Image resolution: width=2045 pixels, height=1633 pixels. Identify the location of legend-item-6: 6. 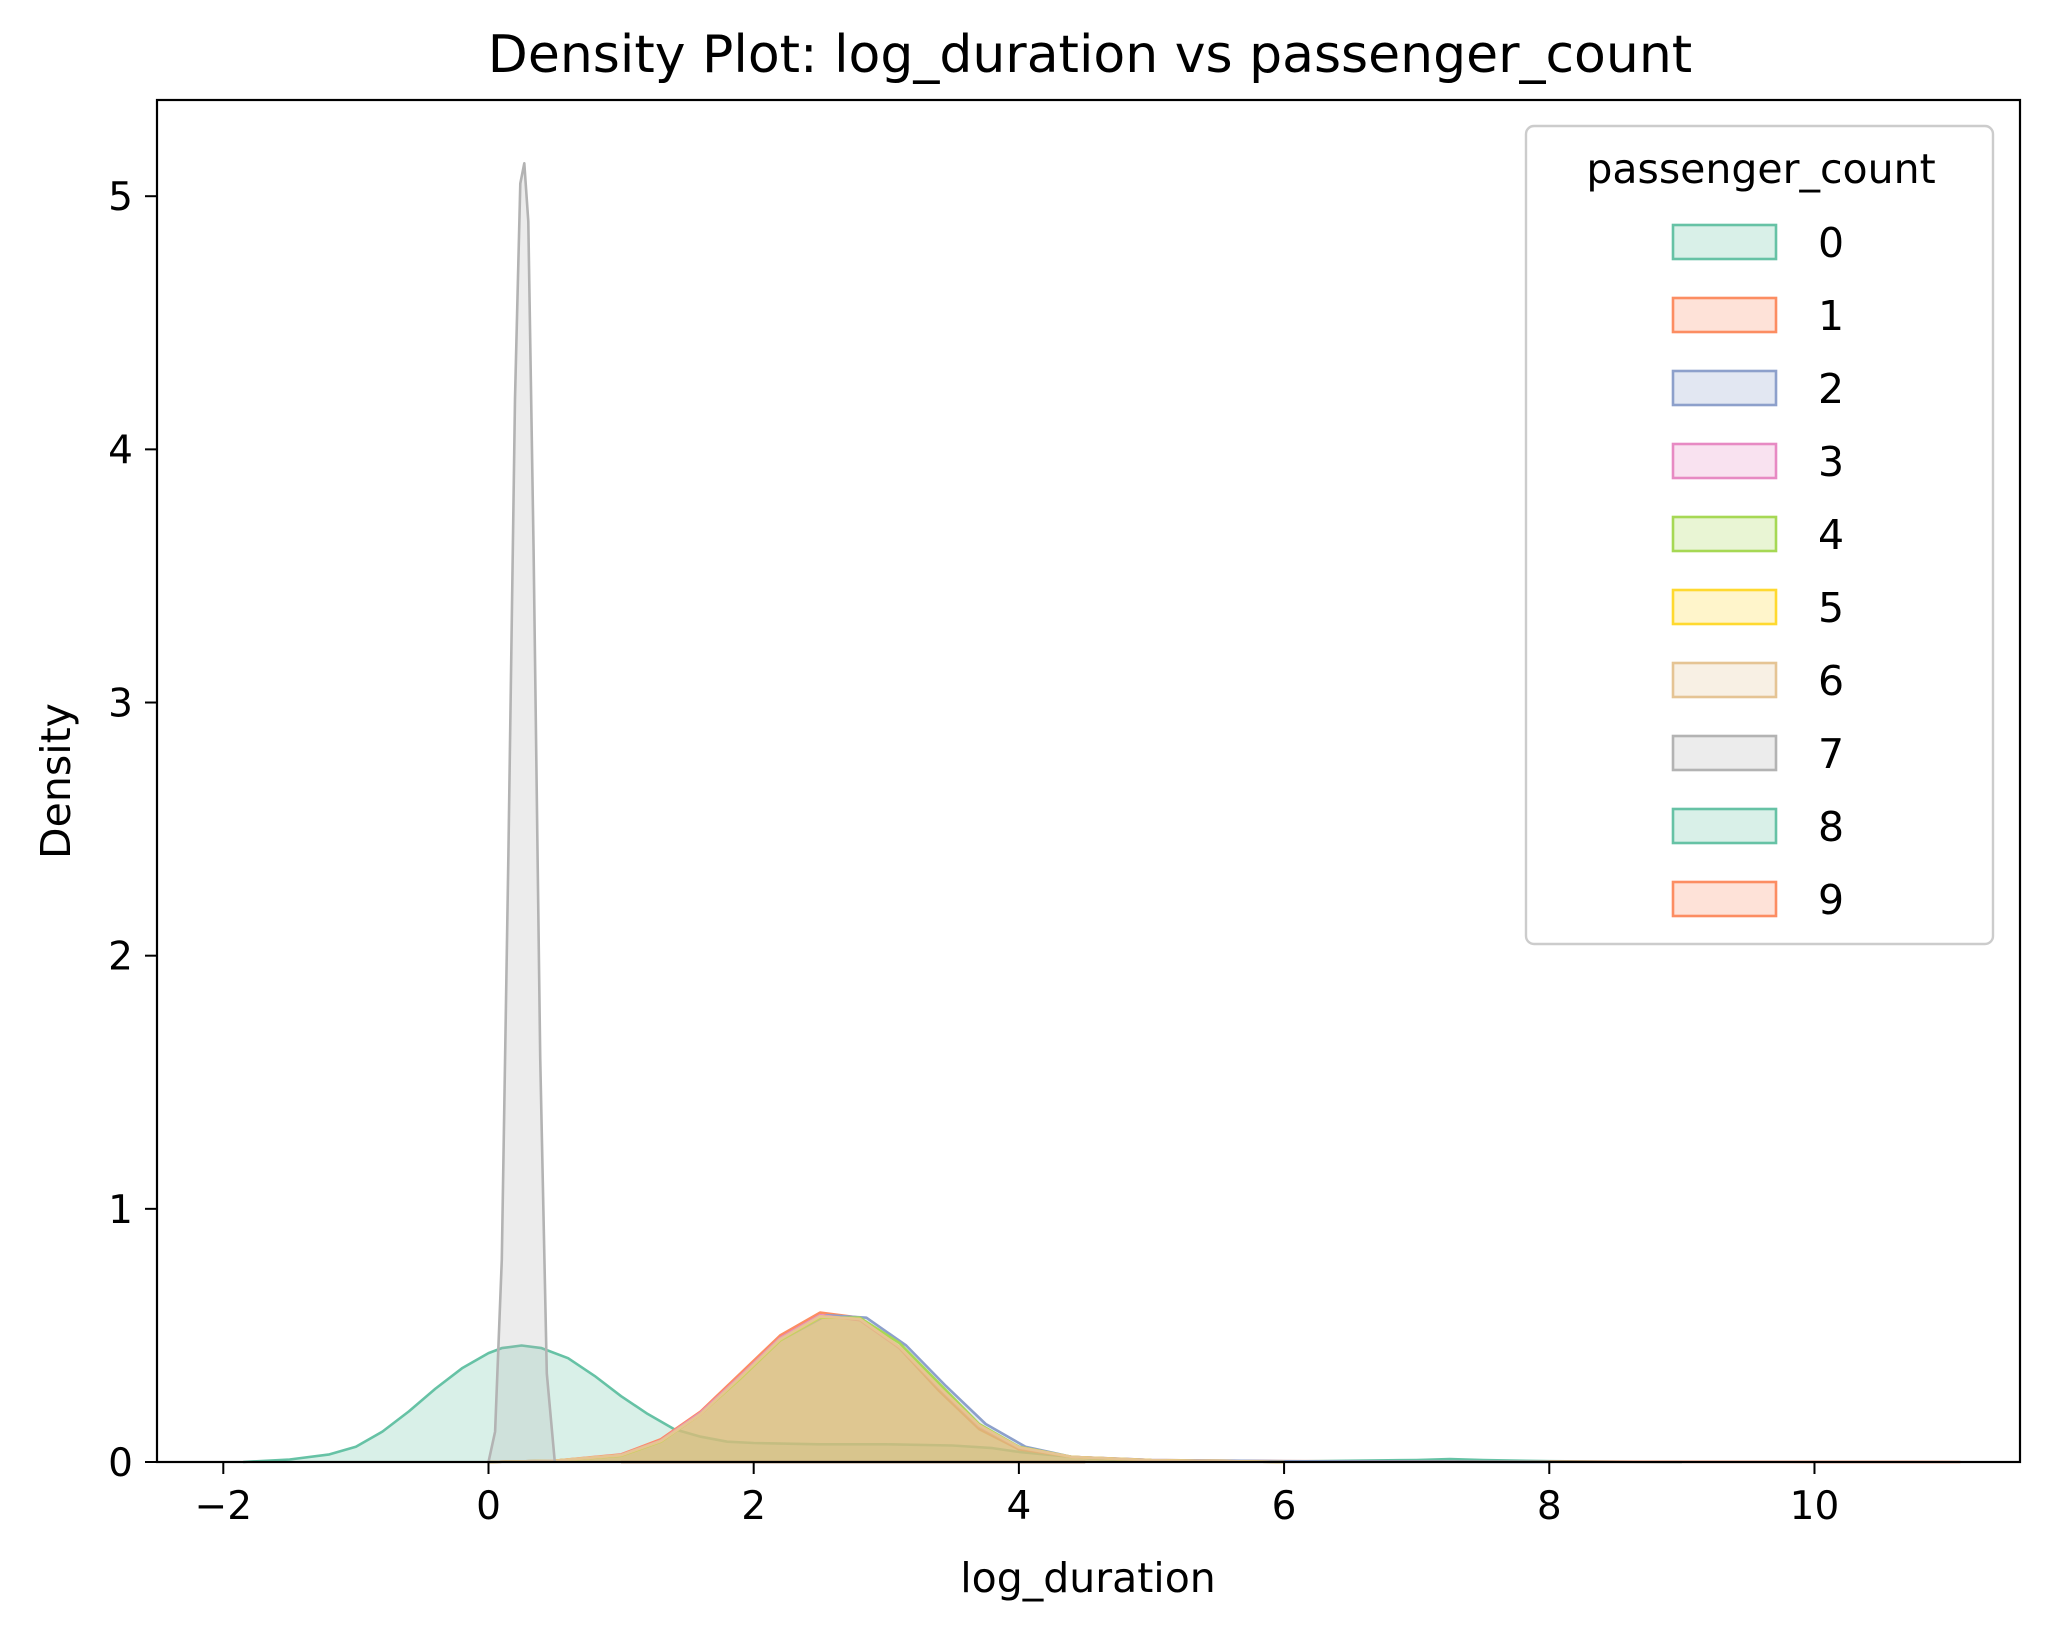
(1757, 681).